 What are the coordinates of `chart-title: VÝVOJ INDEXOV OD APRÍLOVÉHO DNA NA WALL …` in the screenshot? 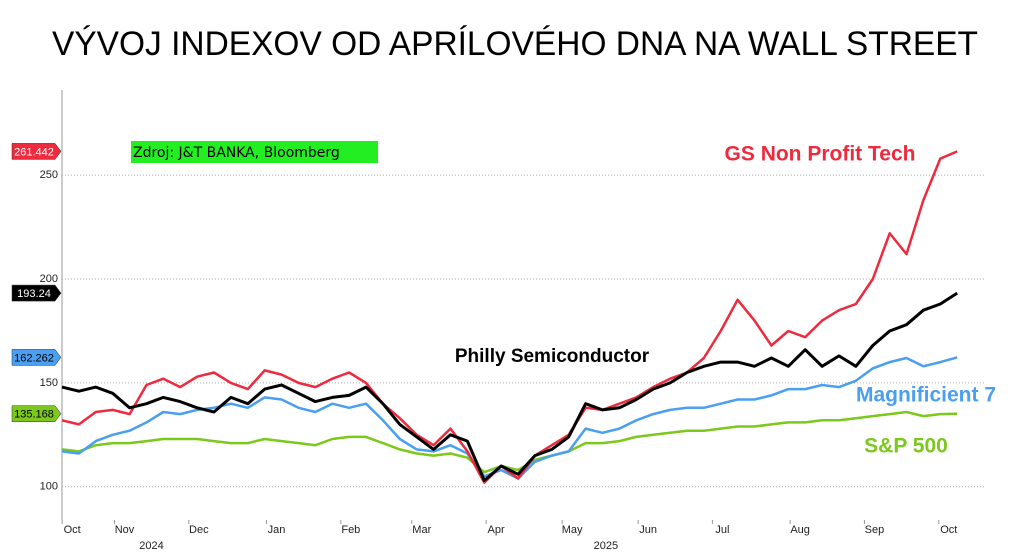 It's located at (515, 44).